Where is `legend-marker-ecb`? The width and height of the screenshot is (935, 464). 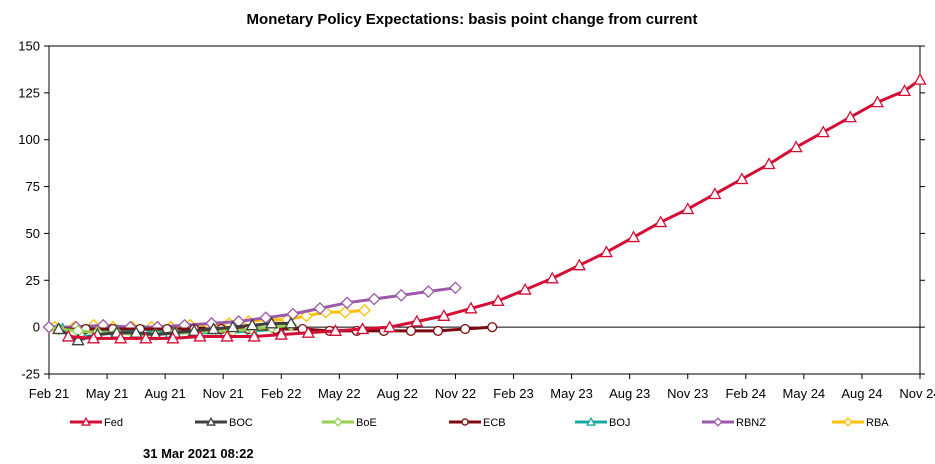
legend-marker-ecb is located at coordinates (465, 422).